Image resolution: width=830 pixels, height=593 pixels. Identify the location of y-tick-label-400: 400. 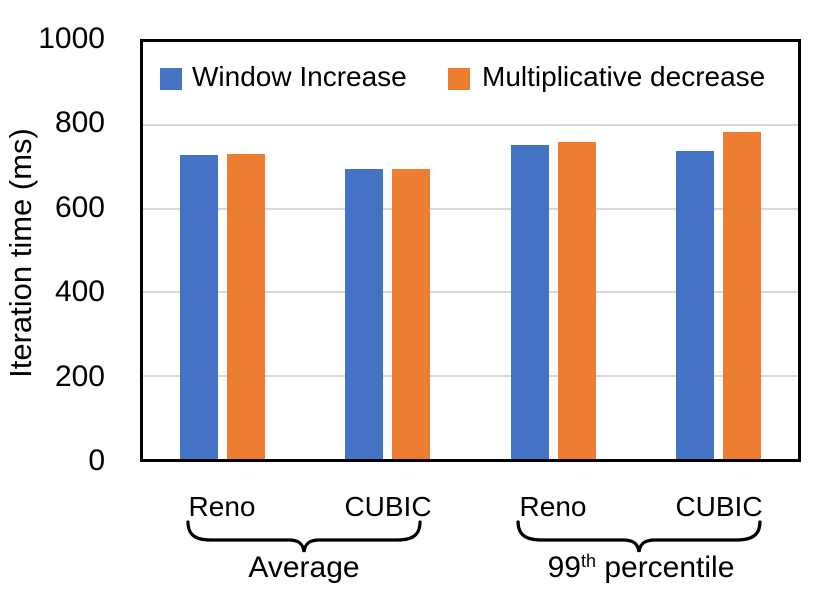
(79, 292).